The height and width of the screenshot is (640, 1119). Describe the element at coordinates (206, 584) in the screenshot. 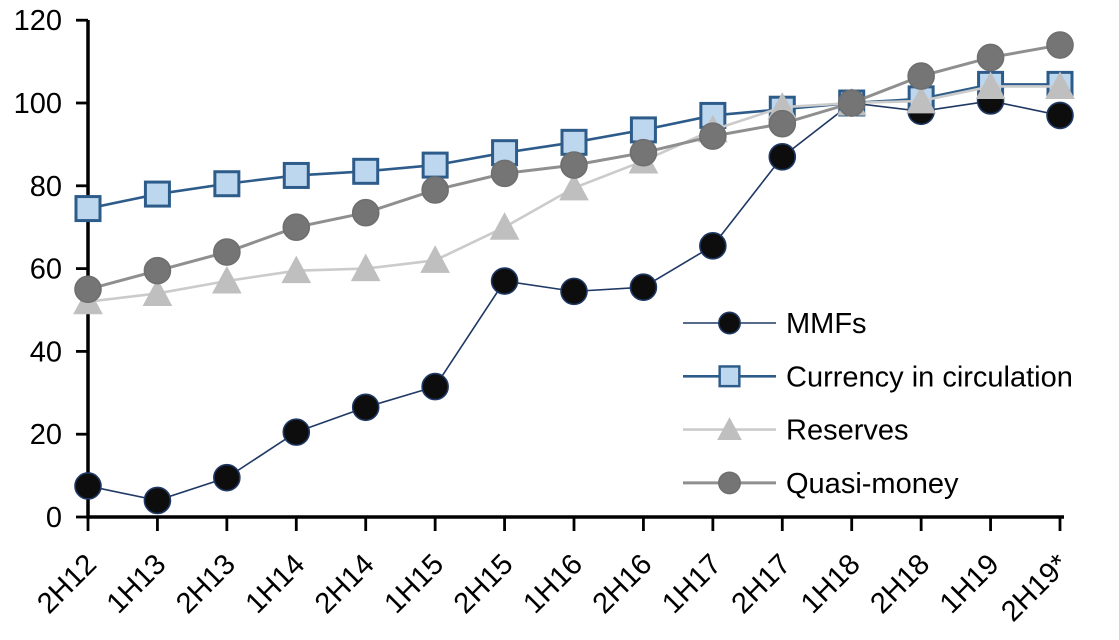

I see `x-axis-tick-label: 2H13` at that location.